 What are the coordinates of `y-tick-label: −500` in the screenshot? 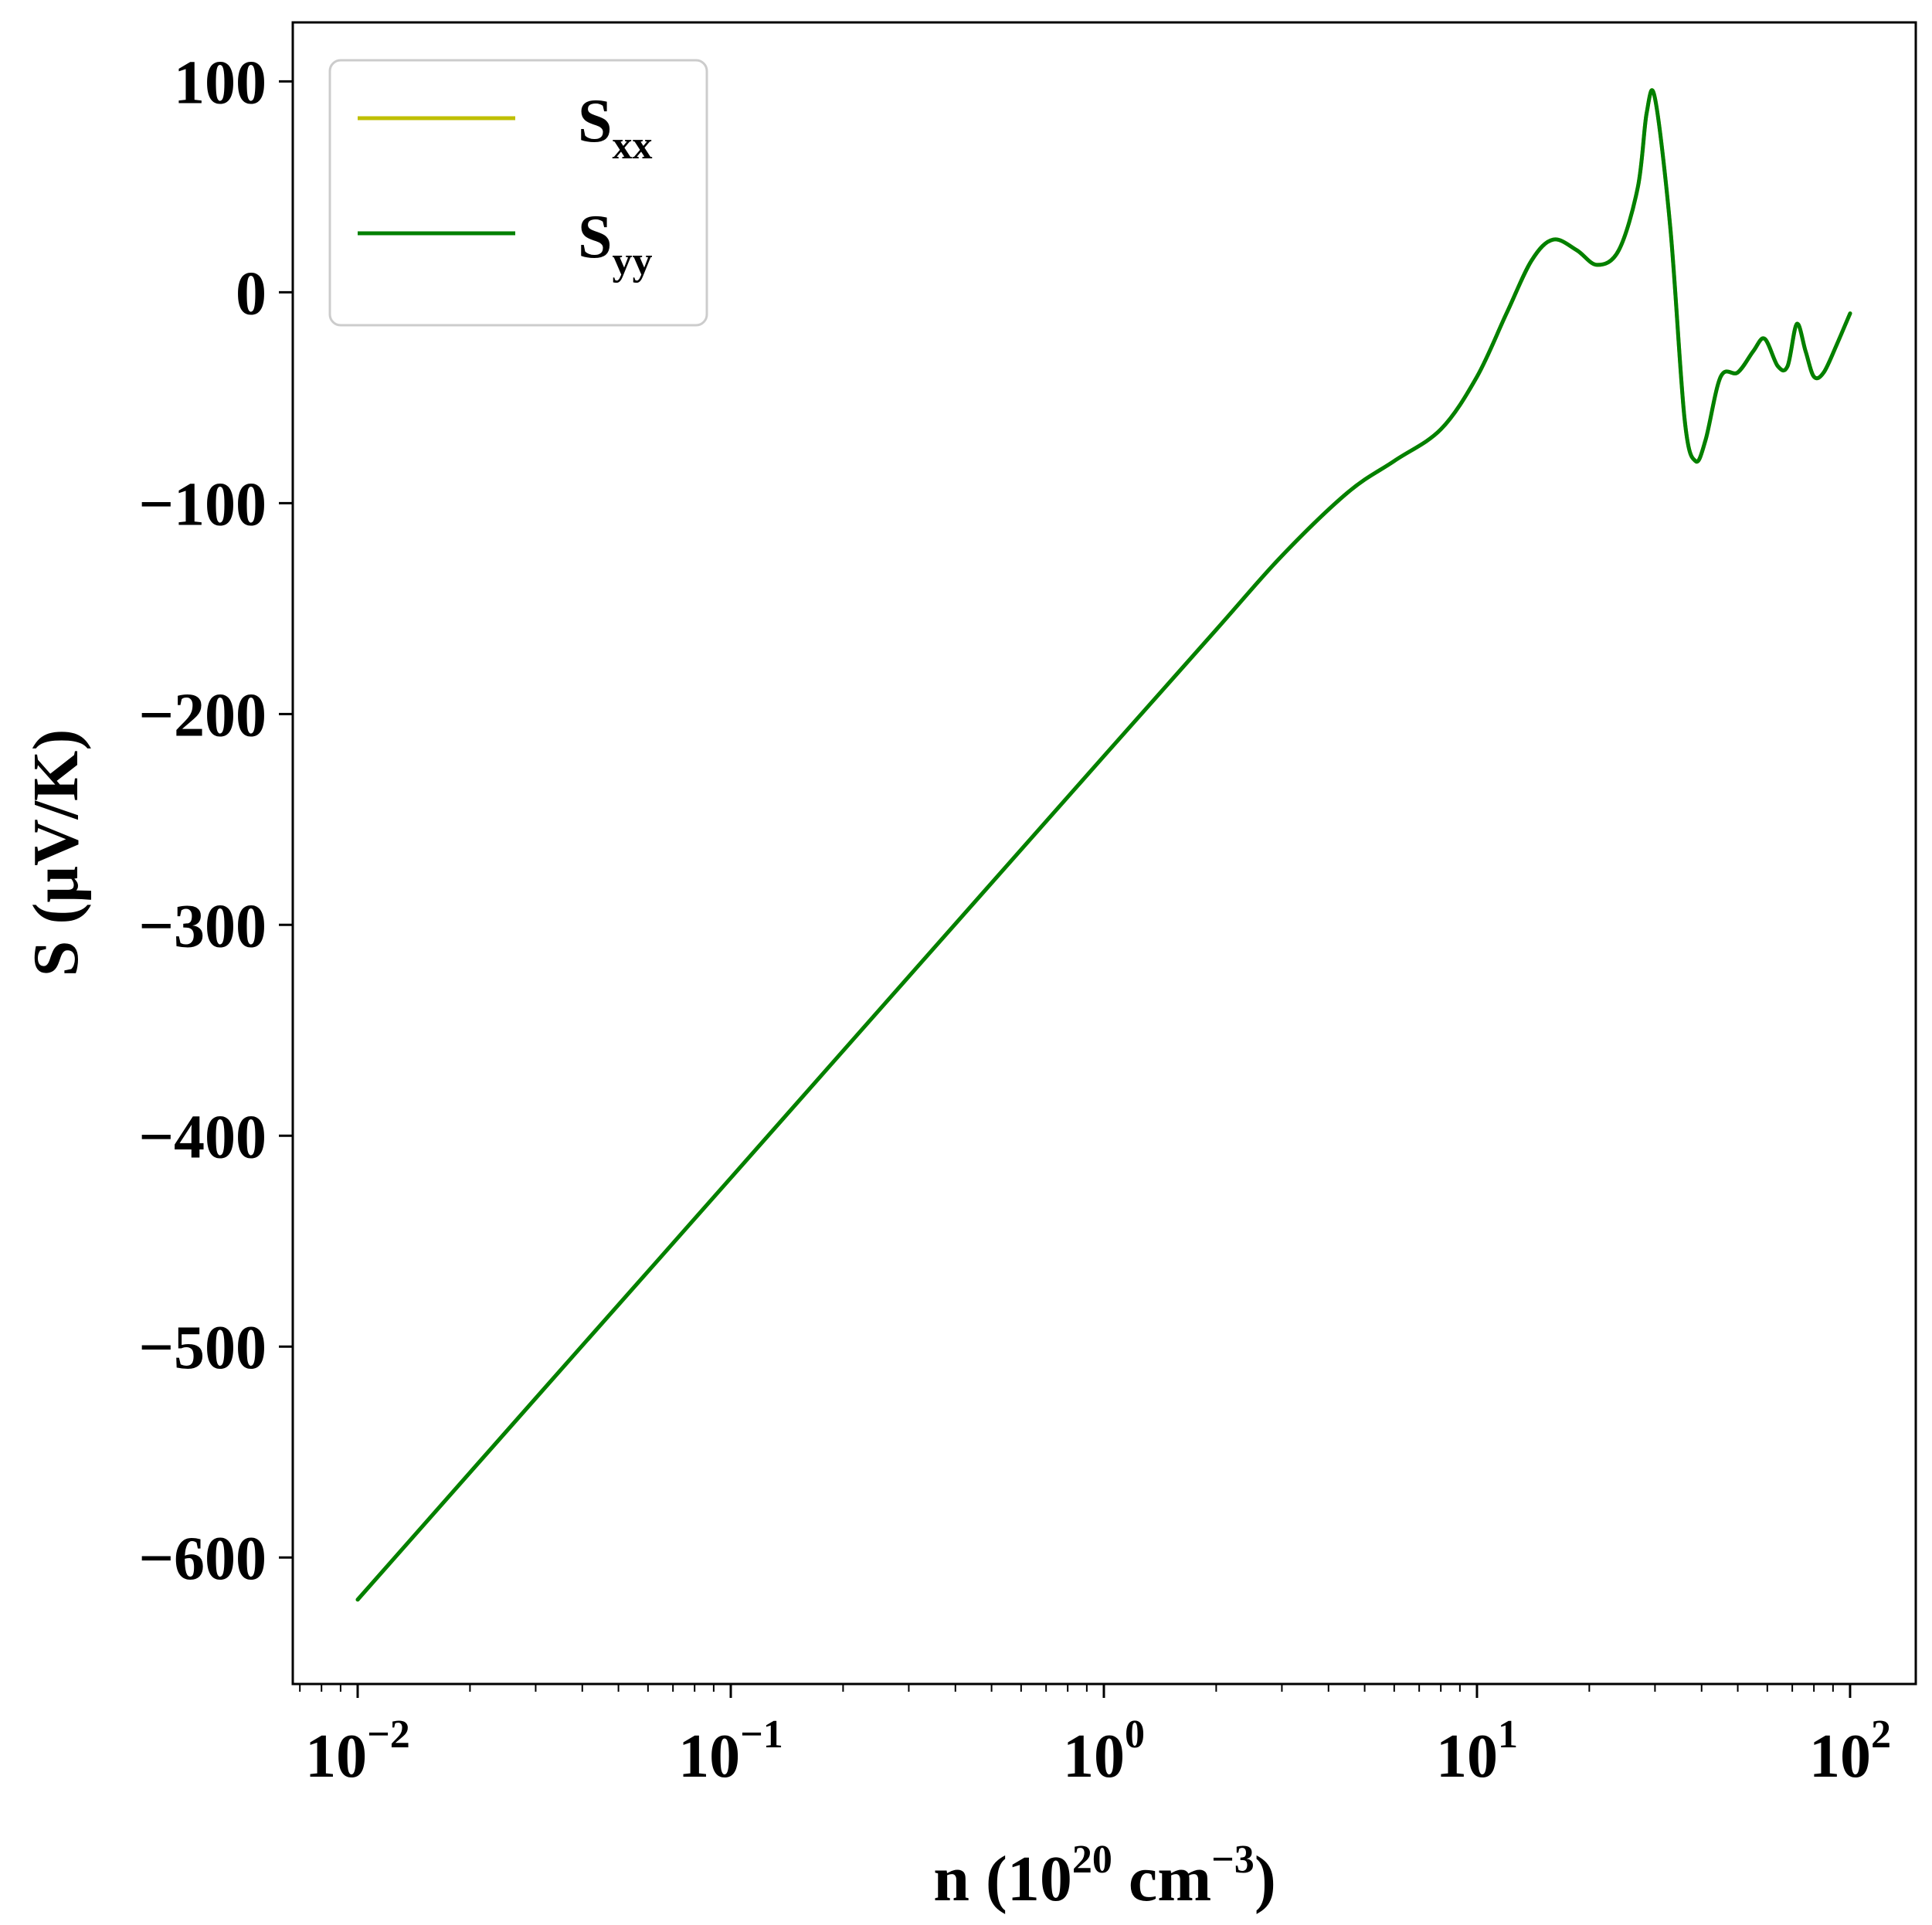 It's located at (203, 1348).